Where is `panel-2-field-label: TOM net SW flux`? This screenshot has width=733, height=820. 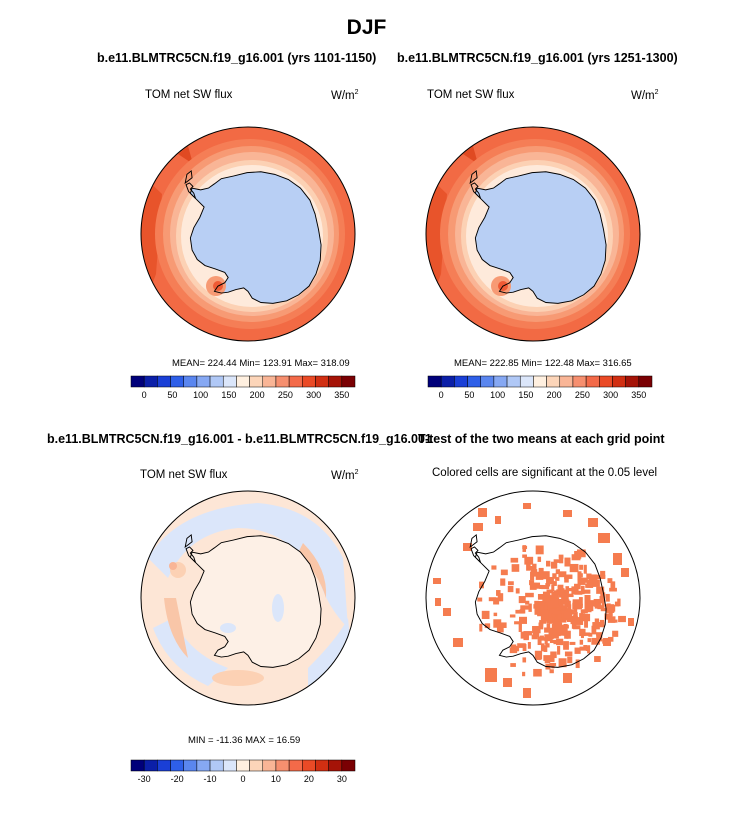 panel-2-field-label: TOM net SW flux is located at coordinates (471, 95).